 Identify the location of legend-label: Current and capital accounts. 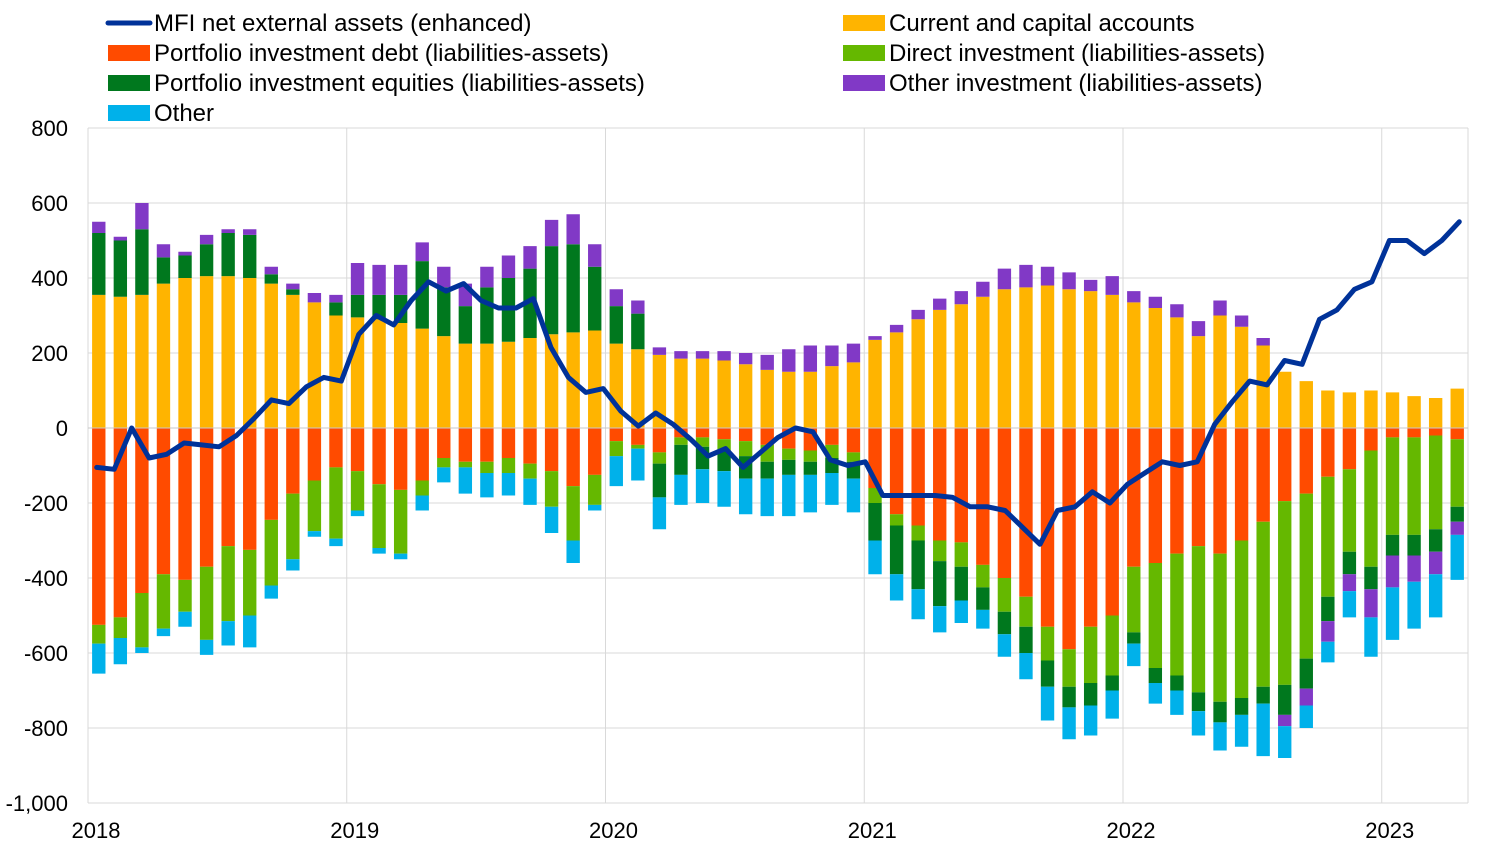
(1042, 23).